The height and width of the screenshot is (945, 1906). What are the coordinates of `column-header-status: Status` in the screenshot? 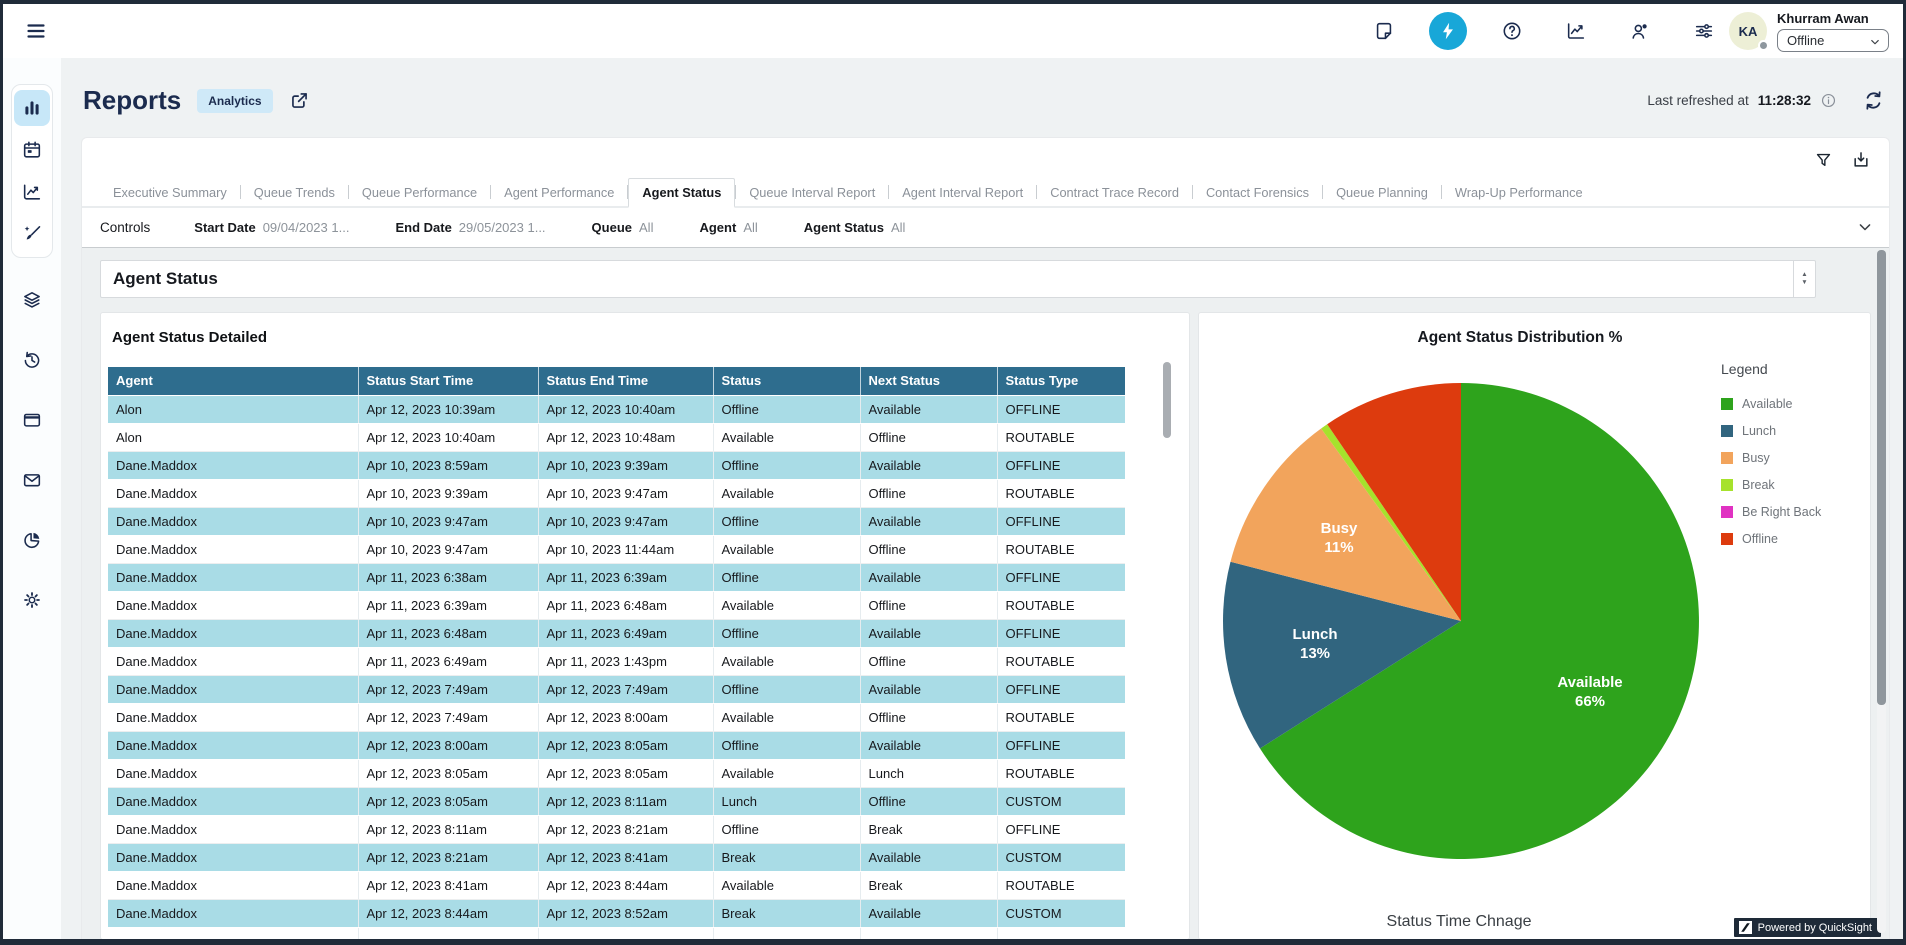 It's located at (787, 381).